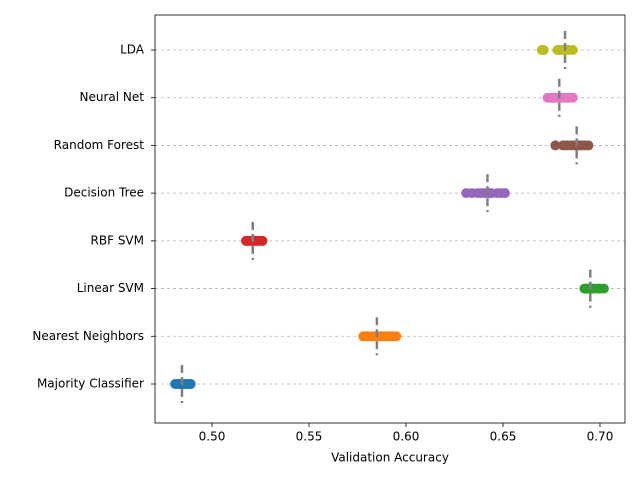 This screenshot has height=480, width=640. I want to click on x-tick-label: 0.70, so click(600, 437).